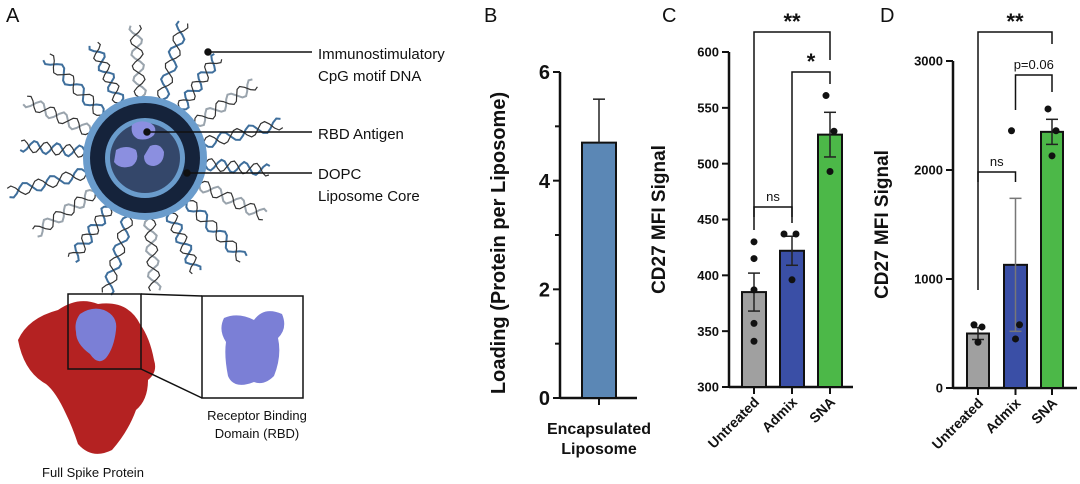 Image resolution: width=1080 pixels, height=484 pixels. Describe the element at coordinates (811, 61) in the screenshot. I see `significance-label: *` at that location.